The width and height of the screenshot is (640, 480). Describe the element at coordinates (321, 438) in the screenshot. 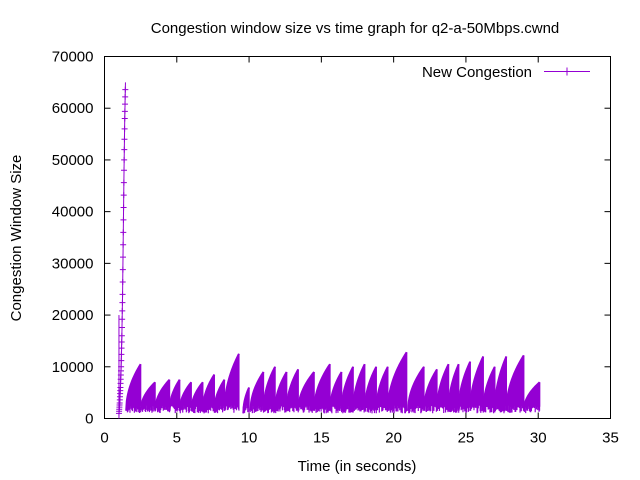

I see `x-tick-label: 15` at that location.